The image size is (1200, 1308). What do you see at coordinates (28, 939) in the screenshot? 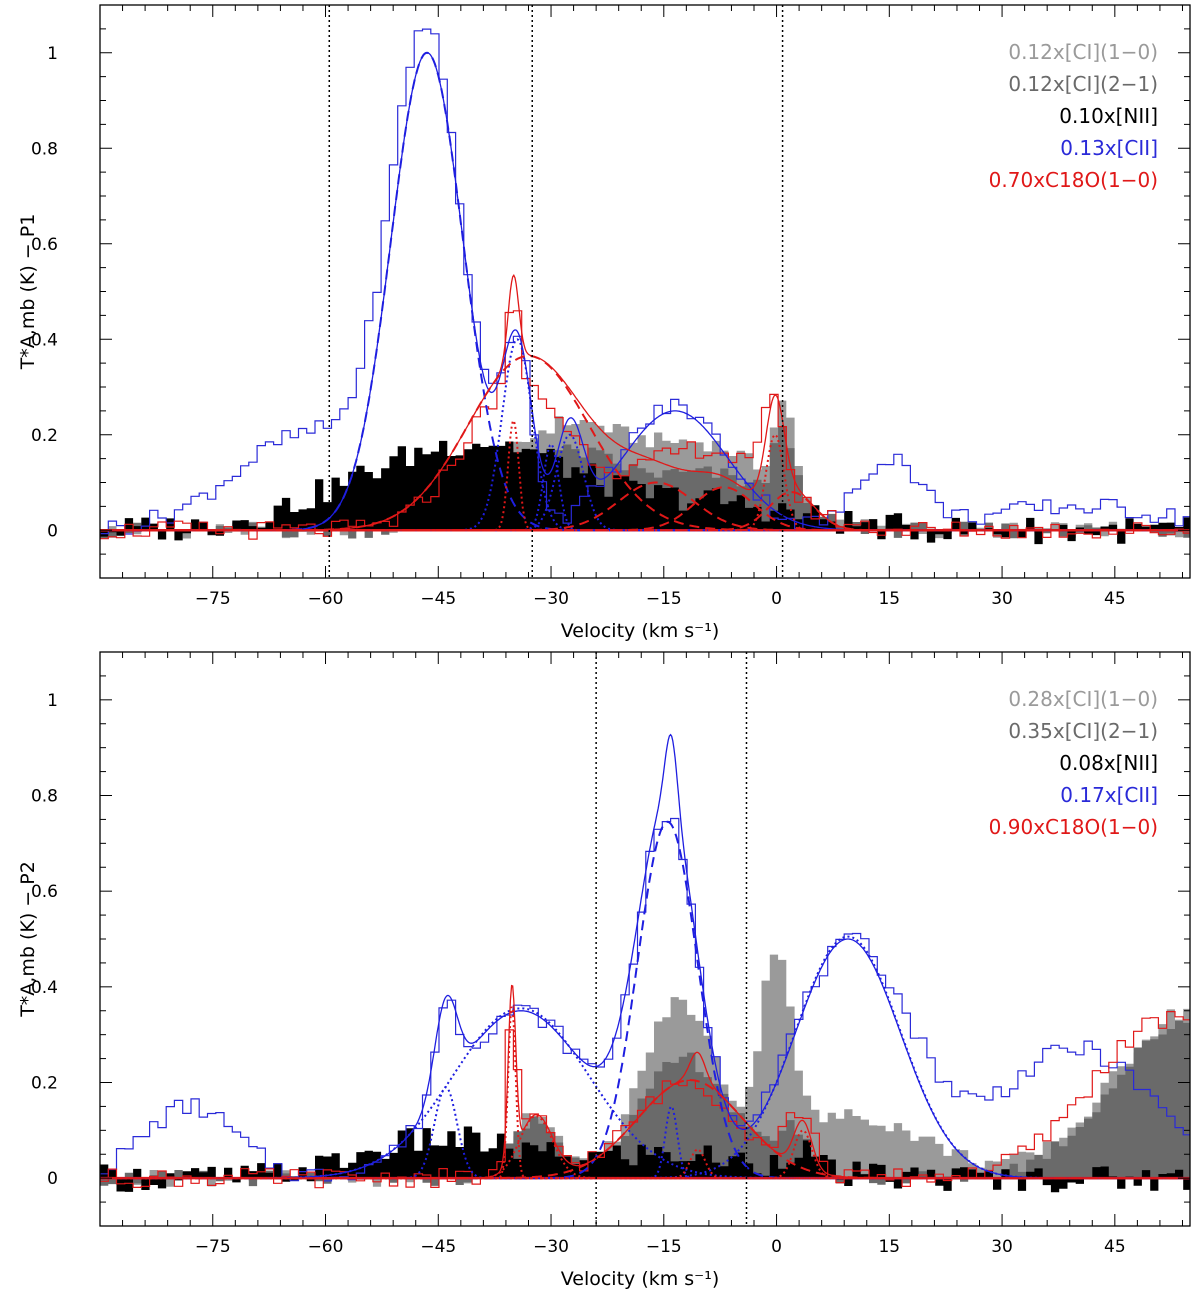
I see `y-axis-label: T*A,mb (K) − P2` at bounding box center [28, 939].